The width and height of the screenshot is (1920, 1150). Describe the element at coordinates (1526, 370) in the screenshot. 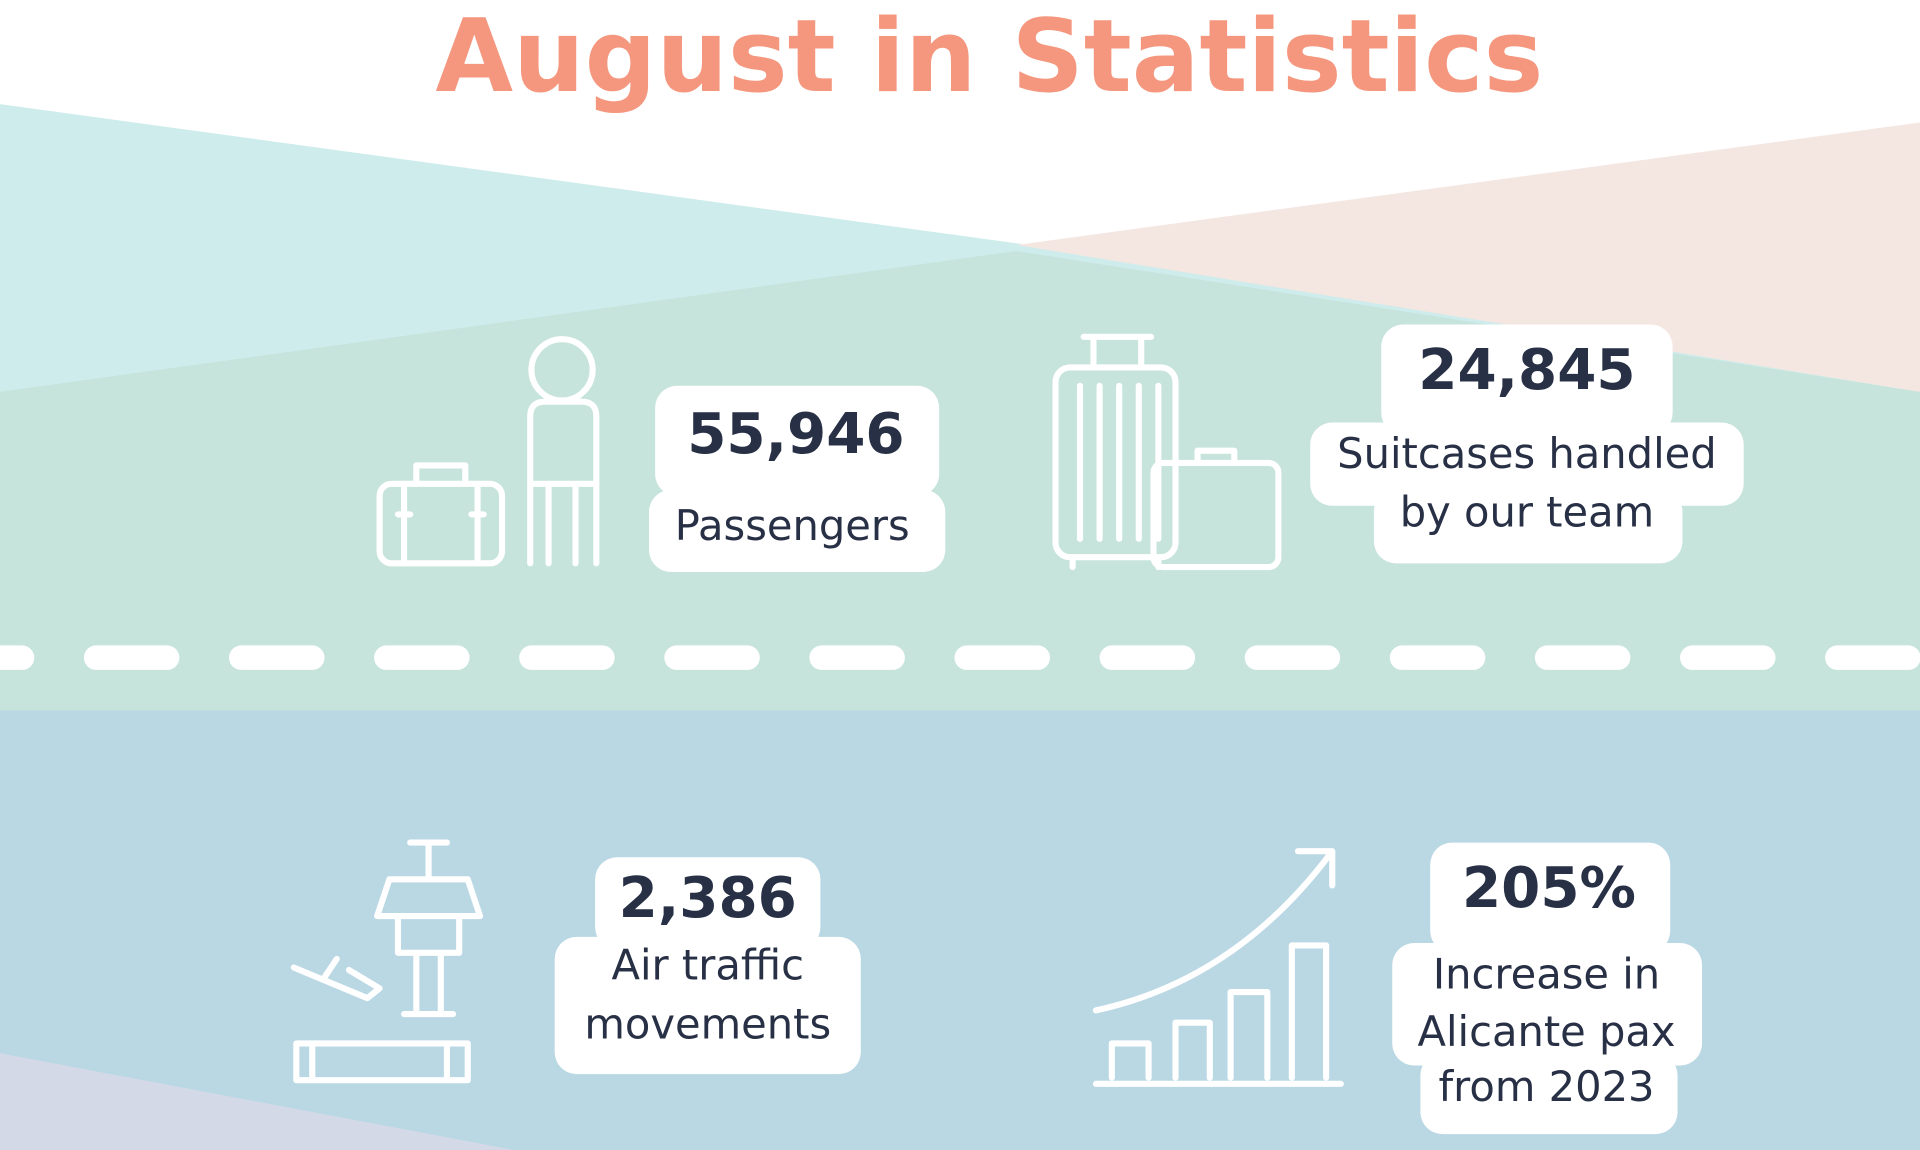

I see `stat-value: 24,845` at that location.